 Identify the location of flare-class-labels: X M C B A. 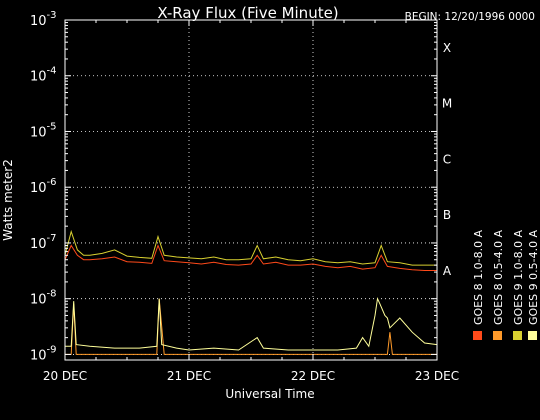
(447, 159).